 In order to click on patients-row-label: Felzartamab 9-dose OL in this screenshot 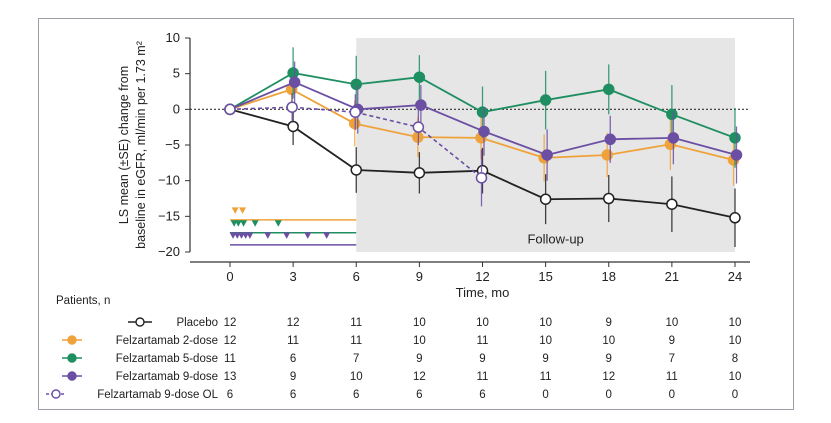, I will do `click(157, 395)`.